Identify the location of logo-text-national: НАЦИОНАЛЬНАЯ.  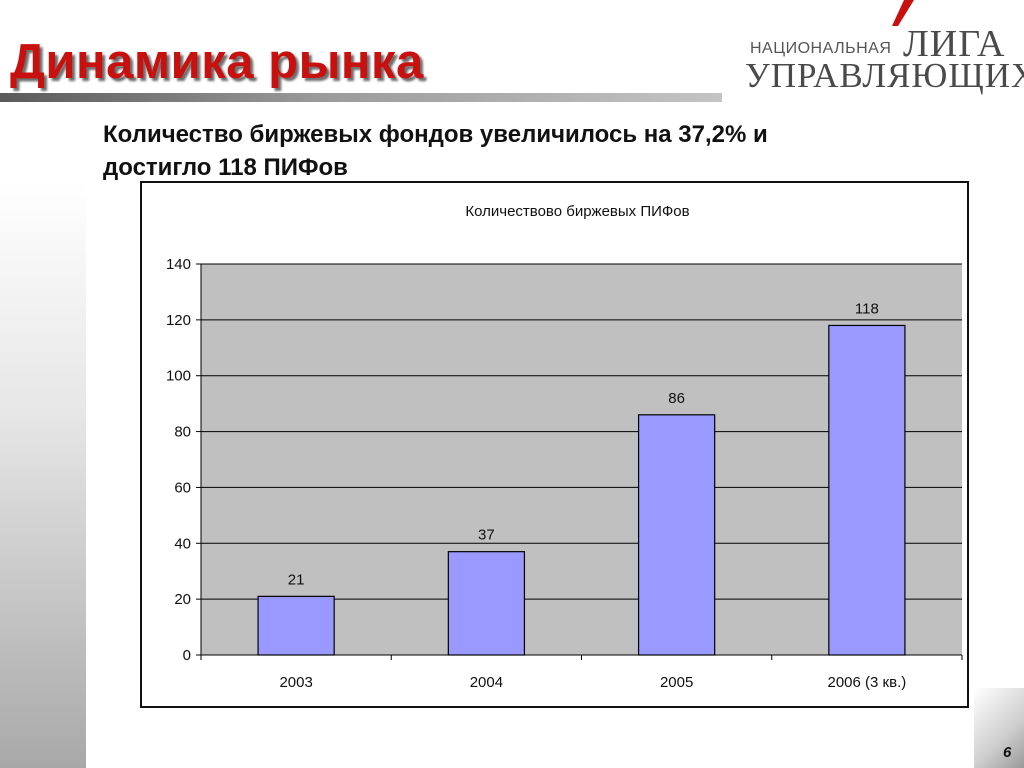
(821, 48).